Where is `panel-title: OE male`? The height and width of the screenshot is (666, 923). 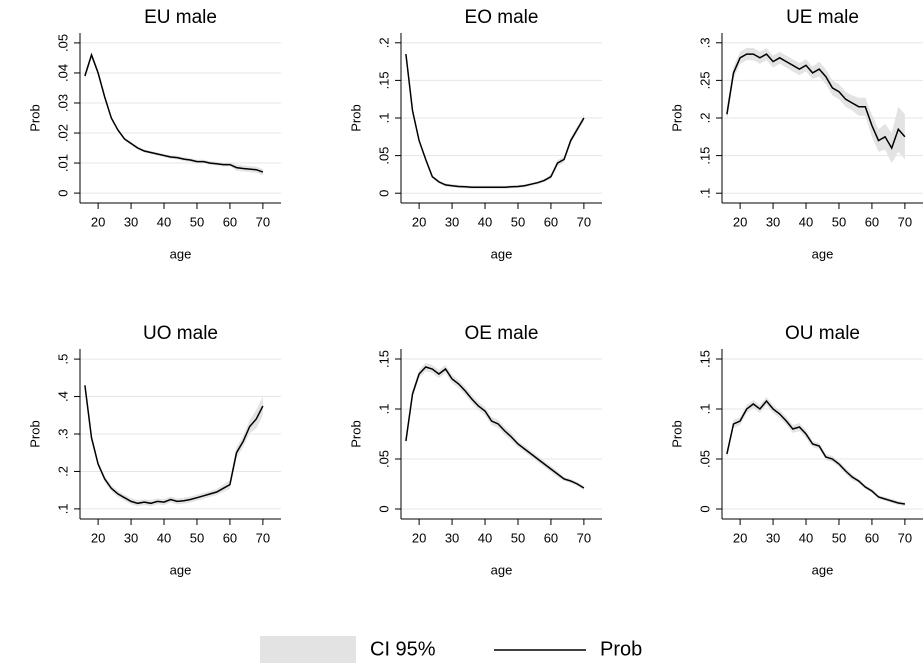
panel-title: OE male is located at coordinates (502, 333).